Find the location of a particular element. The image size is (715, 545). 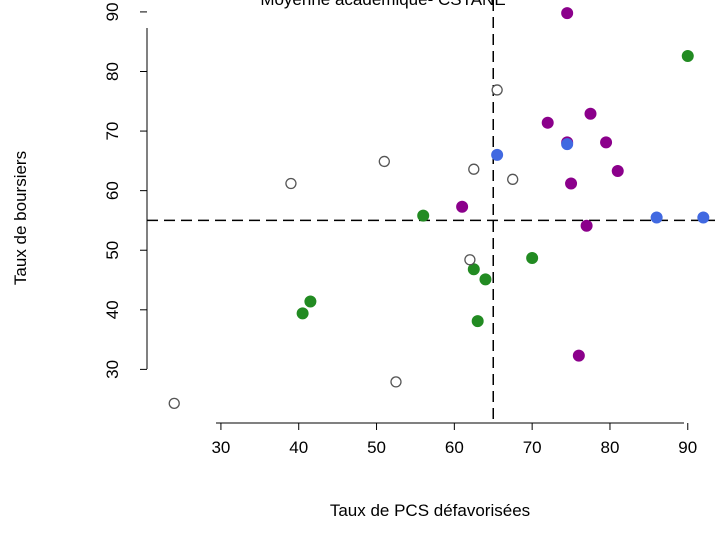

y-tick-label-70: 70 is located at coordinates (112, 131).